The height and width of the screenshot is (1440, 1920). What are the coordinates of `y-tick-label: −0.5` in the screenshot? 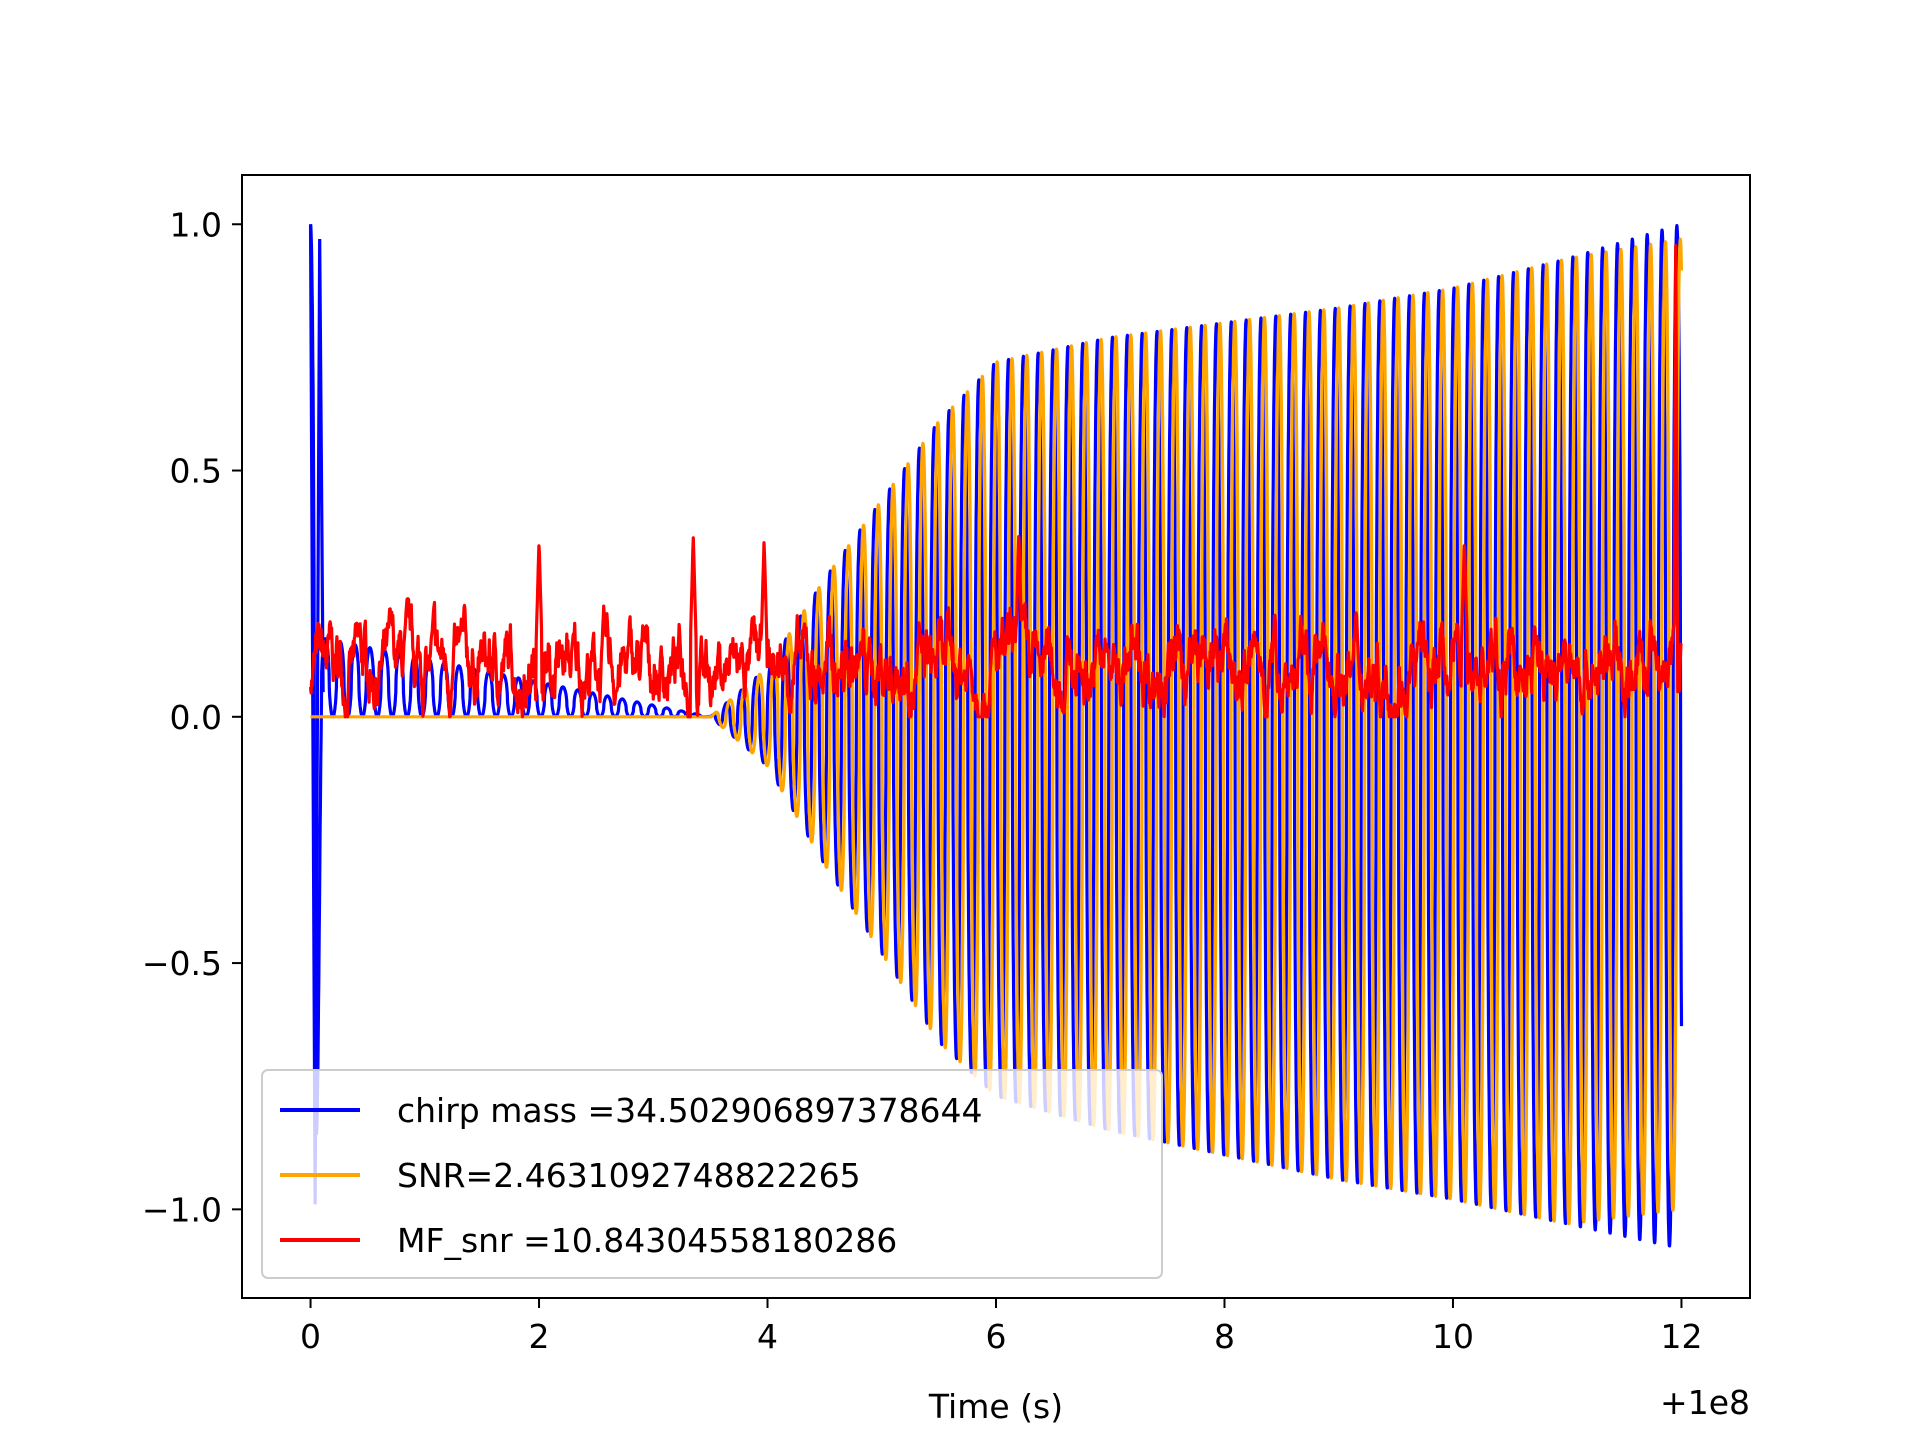 It's located at (182, 963).